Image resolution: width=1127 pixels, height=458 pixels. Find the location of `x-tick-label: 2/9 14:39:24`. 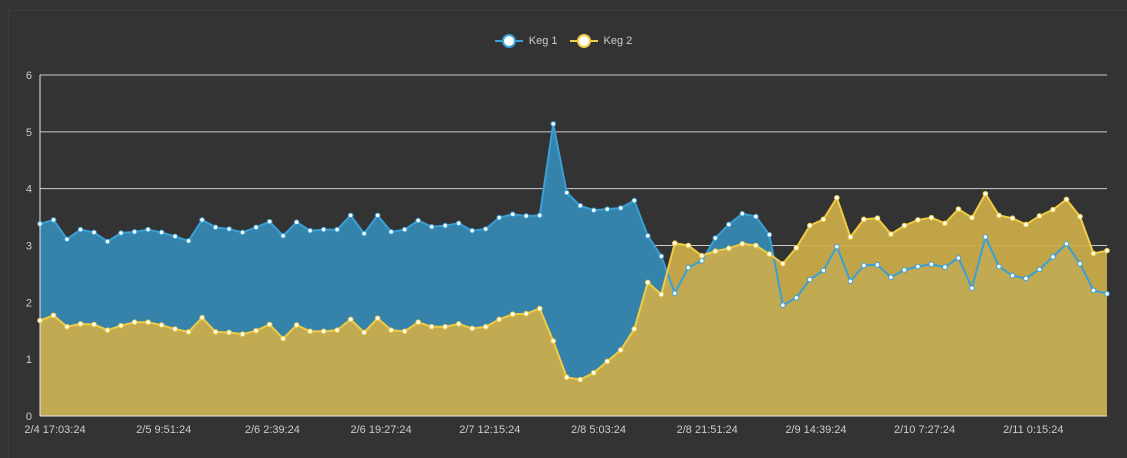

x-tick-label: 2/9 14:39:24 is located at coordinates (815, 430).